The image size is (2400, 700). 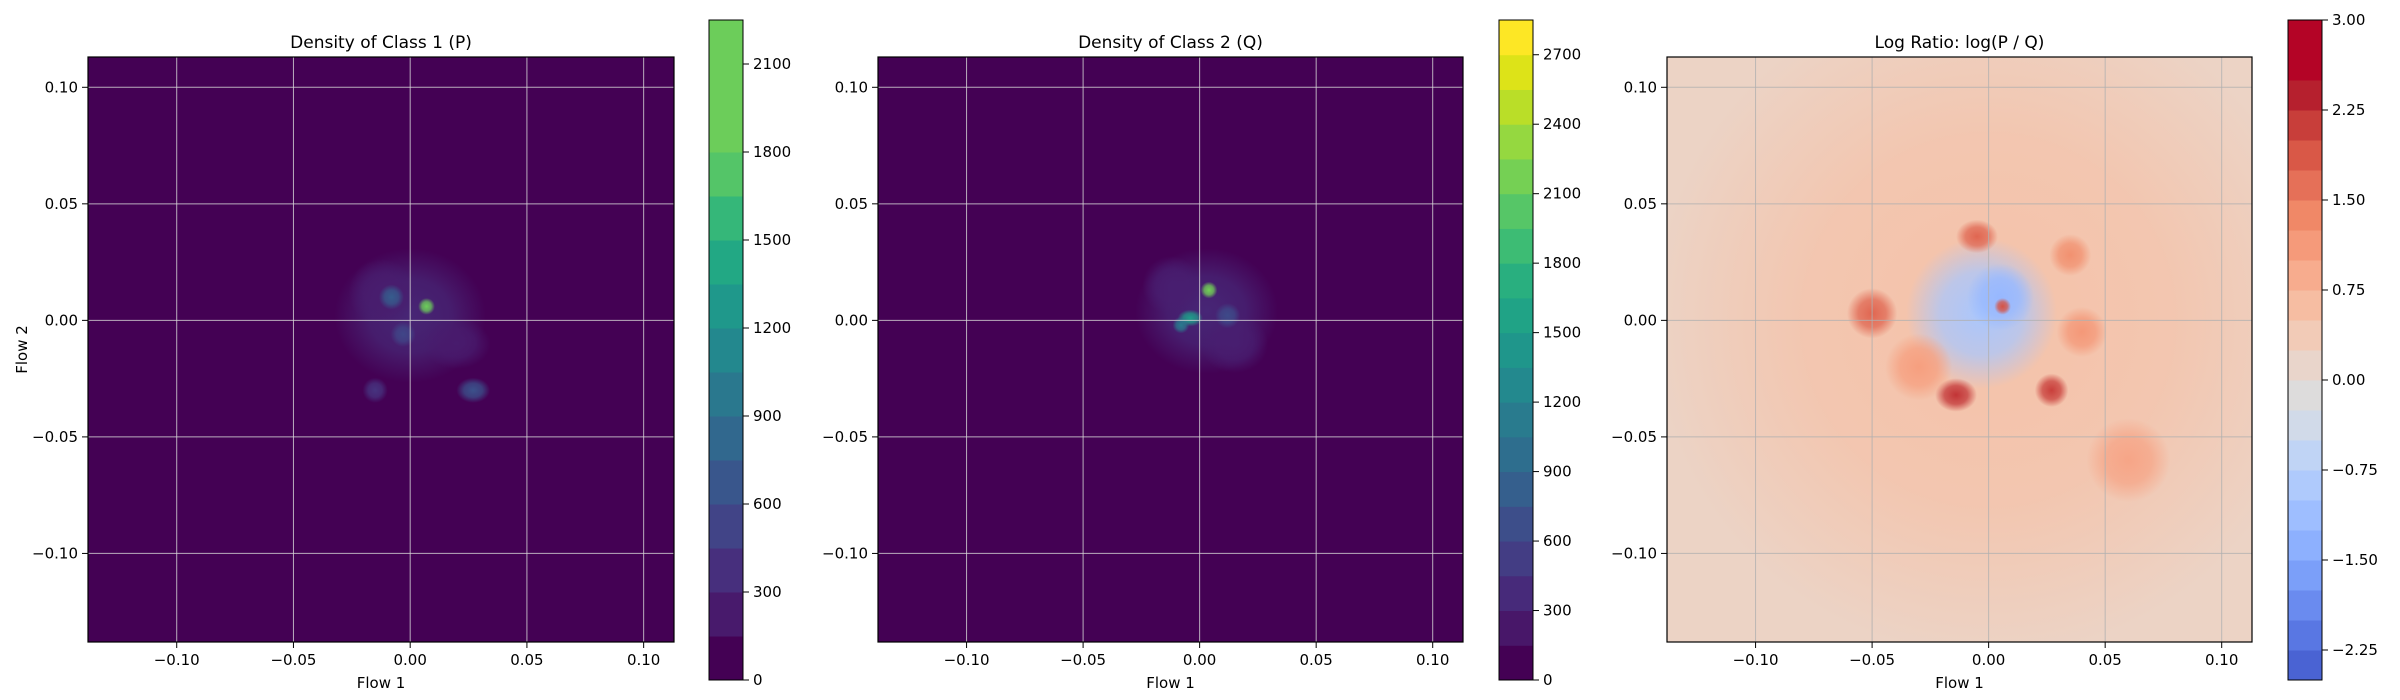 What do you see at coordinates (1562, 55) in the screenshot?
I see `colorbar-tick-label: 2700` at bounding box center [1562, 55].